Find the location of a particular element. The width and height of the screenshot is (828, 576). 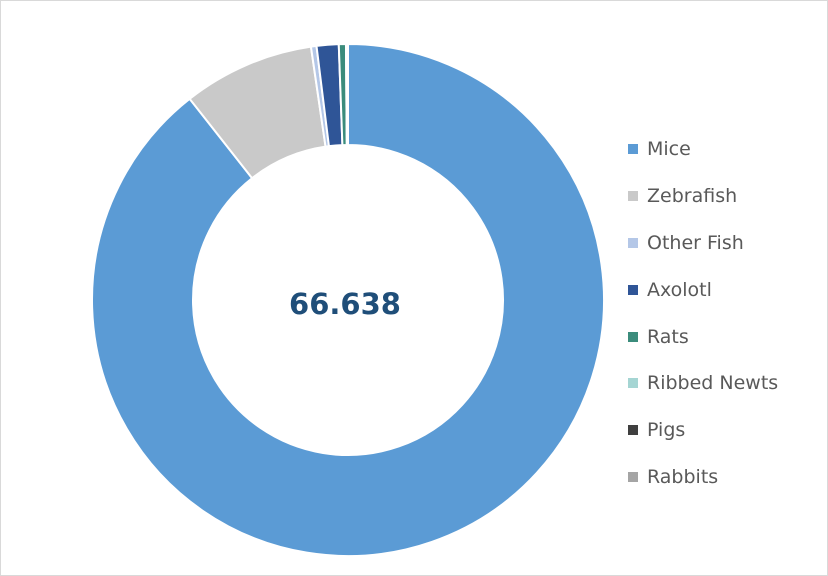

legend-item-zebrafish: Zebrafish is located at coordinates (725, 196).